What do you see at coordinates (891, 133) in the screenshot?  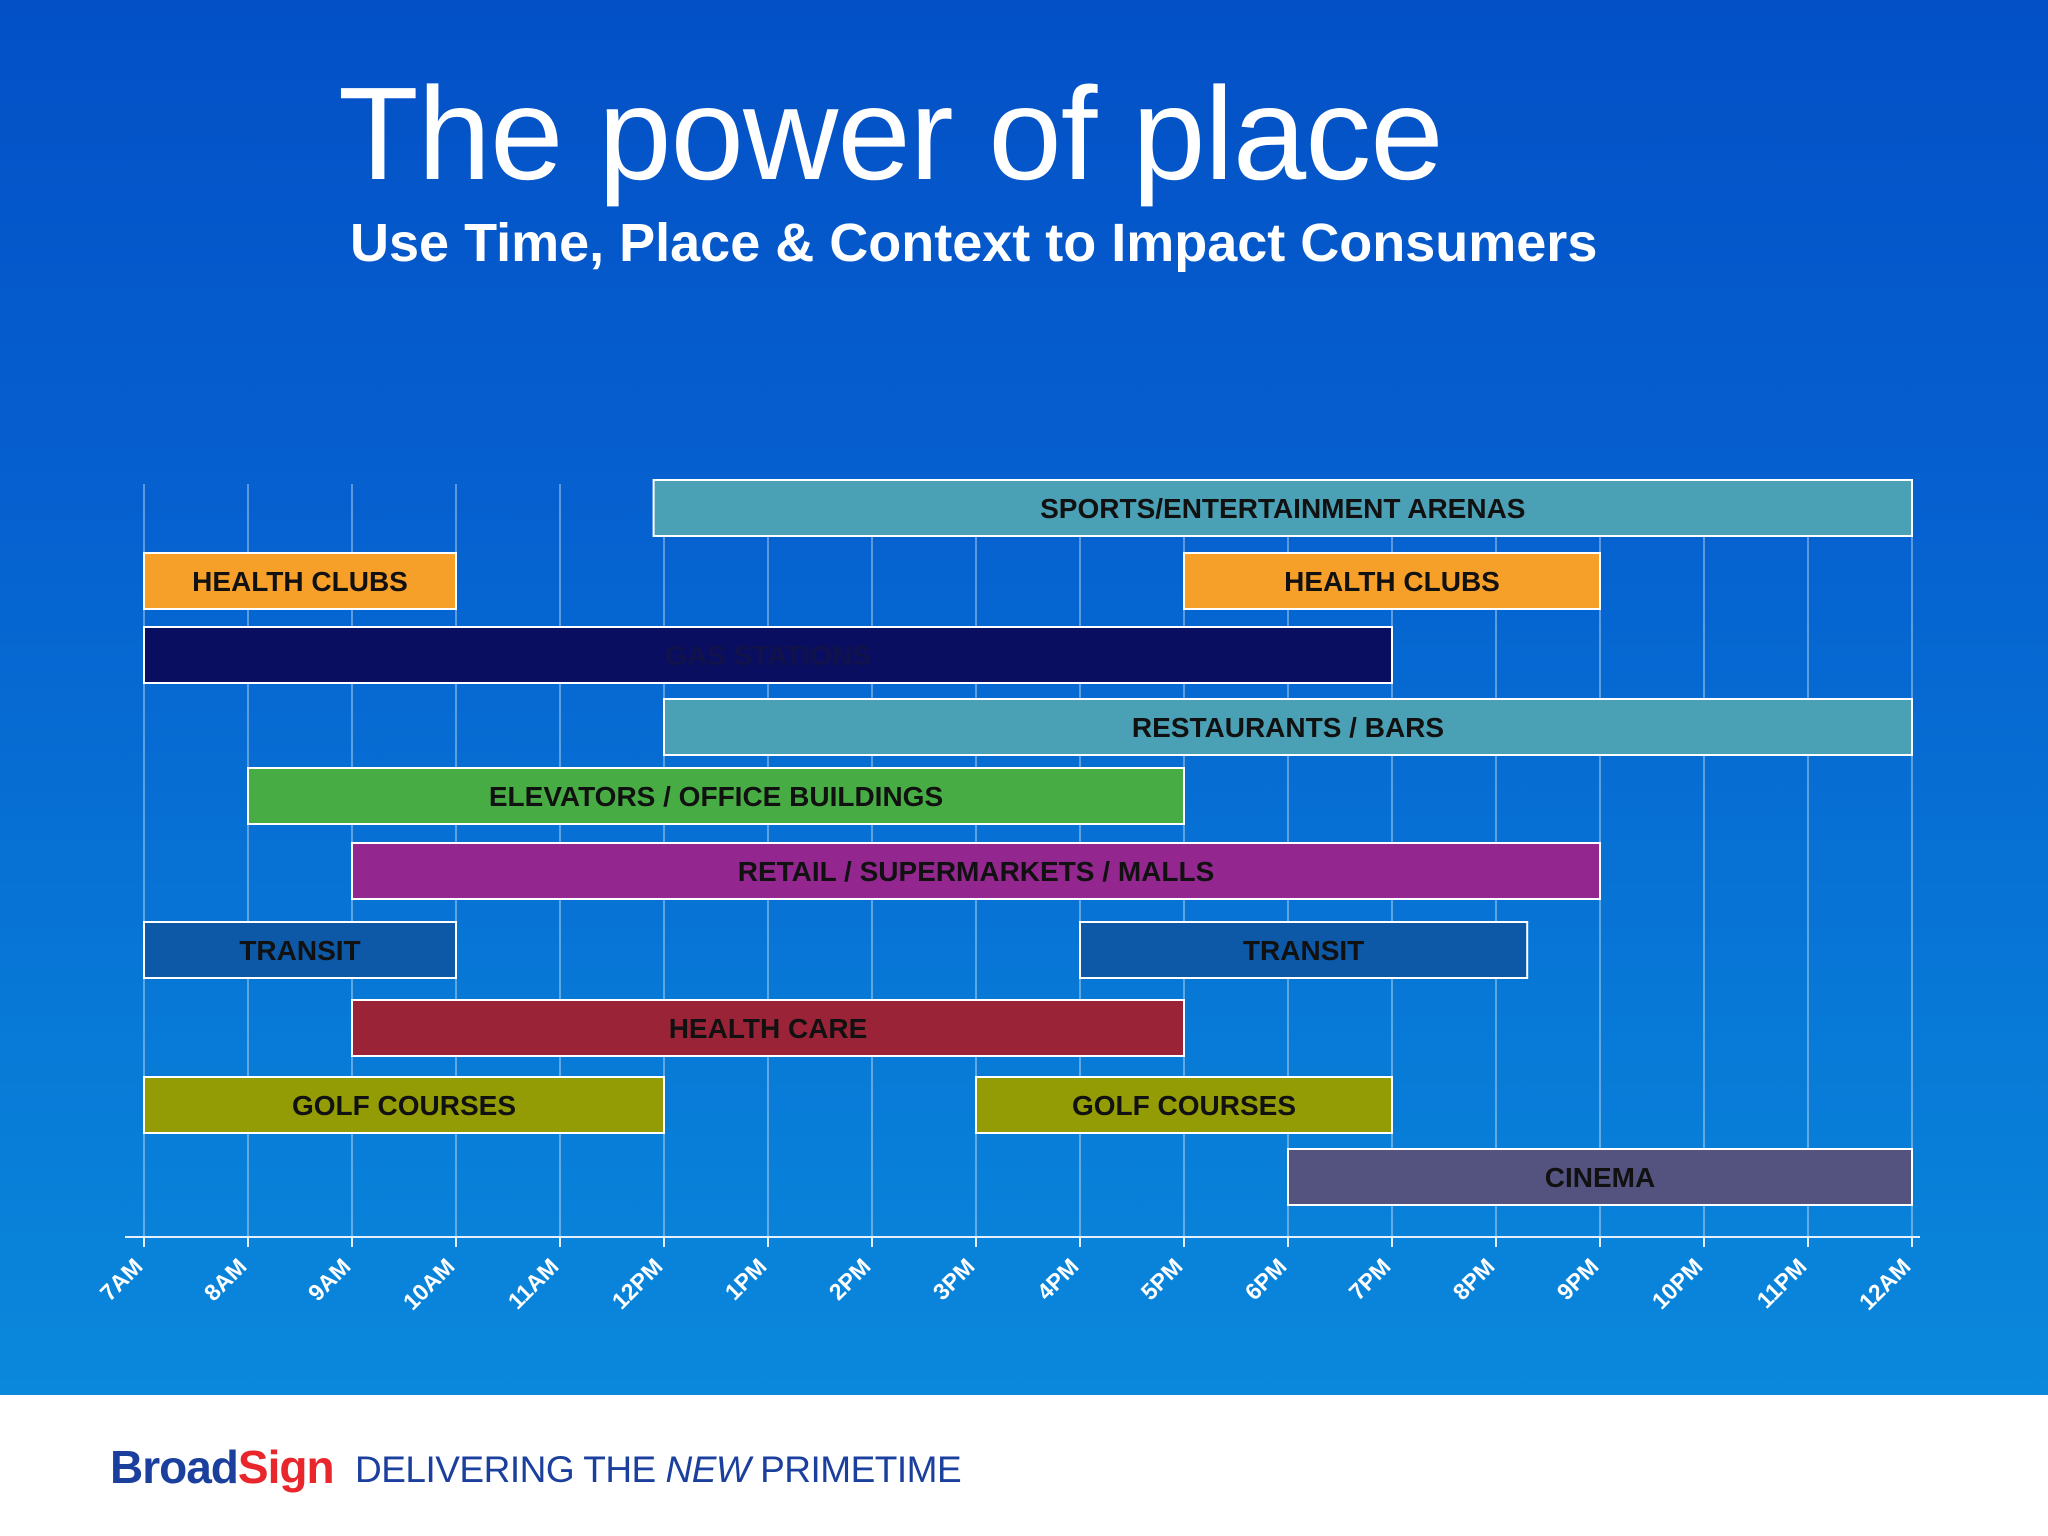 I see `slide-title: The power of place` at bounding box center [891, 133].